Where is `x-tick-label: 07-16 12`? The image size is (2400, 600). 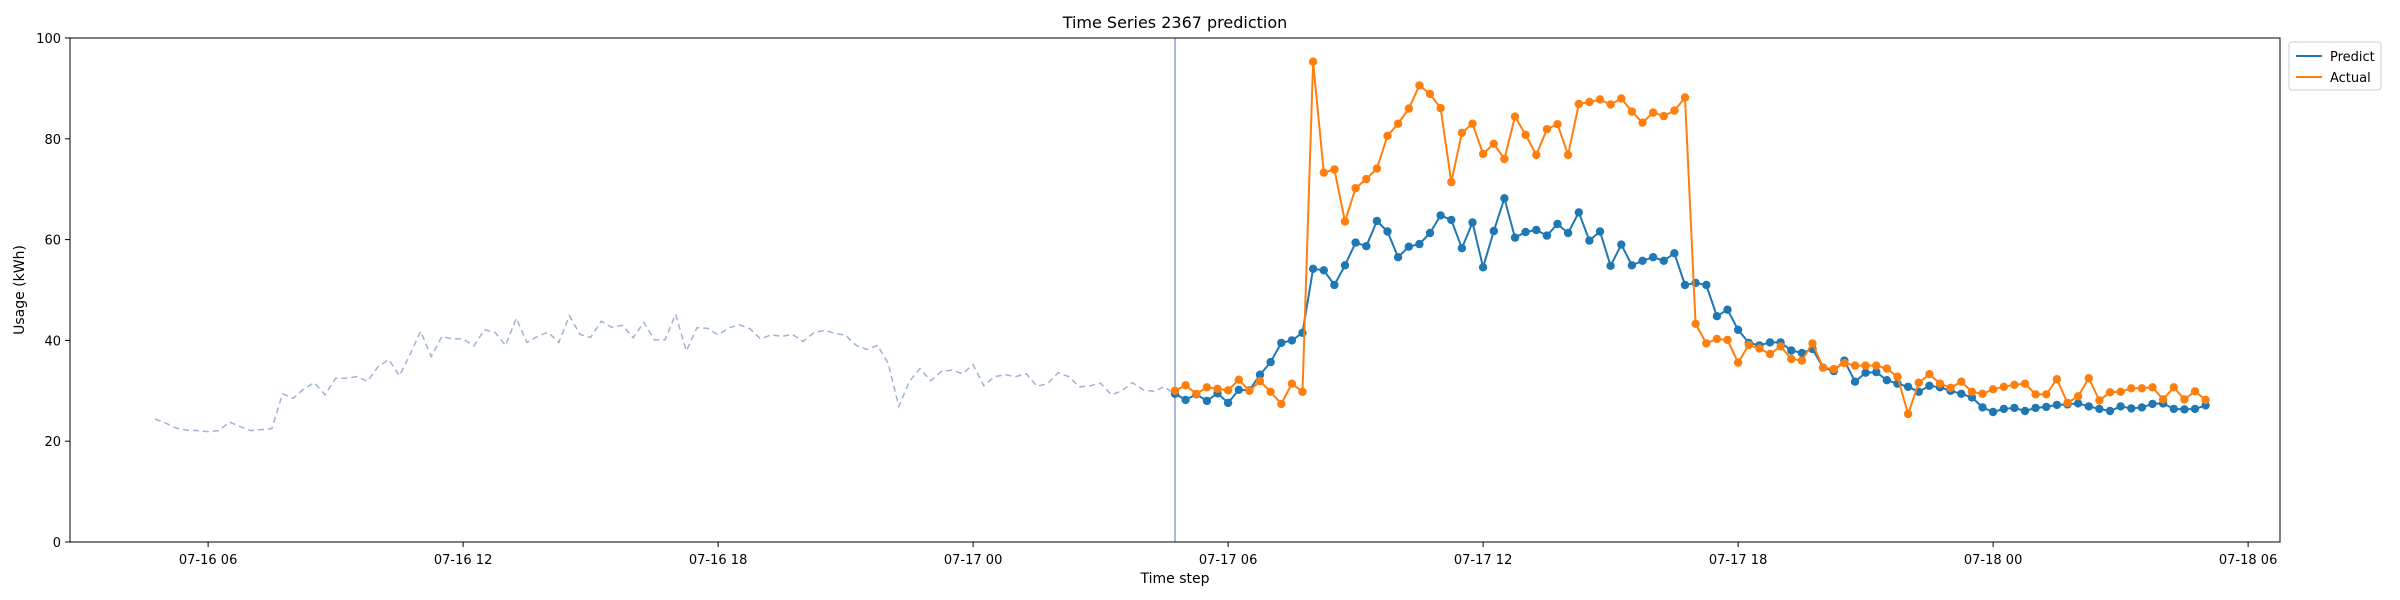 x-tick-label: 07-16 12 is located at coordinates (463, 560).